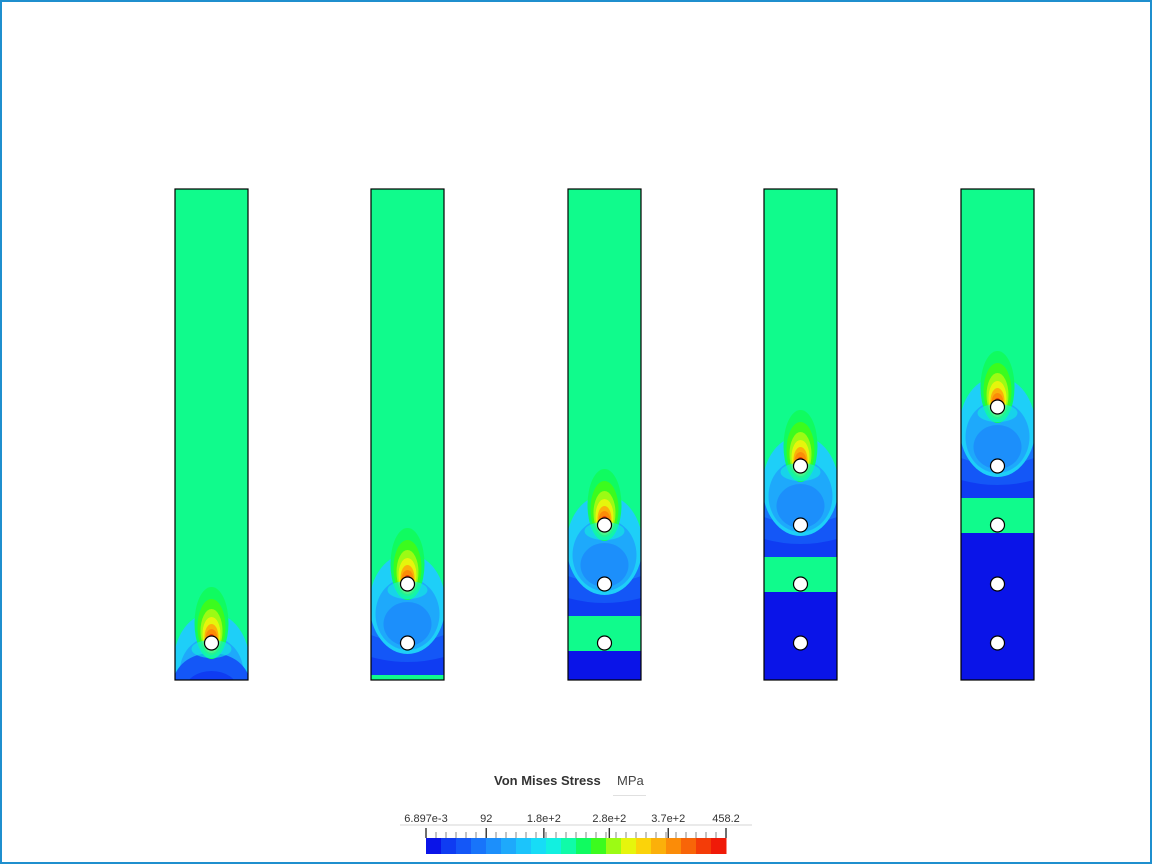  Describe the element at coordinates (629, 784) in the screenshot. I see `legend-unit-selector: MPa` at that location.